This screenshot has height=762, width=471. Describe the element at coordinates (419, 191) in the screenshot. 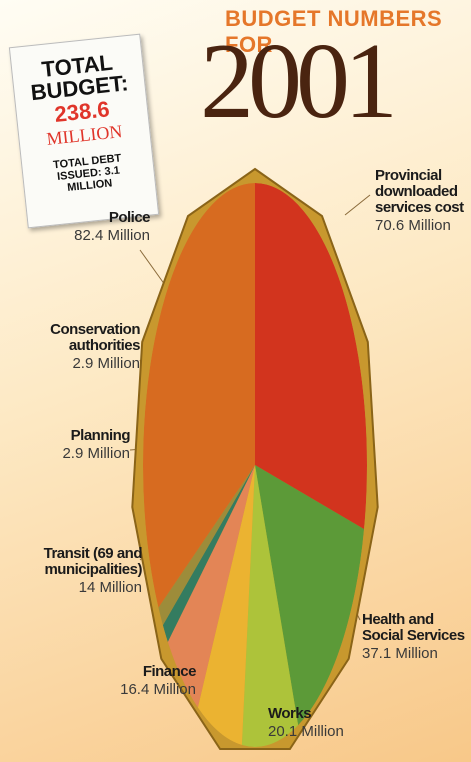

I see `category-label: Provincial downloaded services cost` at that location.